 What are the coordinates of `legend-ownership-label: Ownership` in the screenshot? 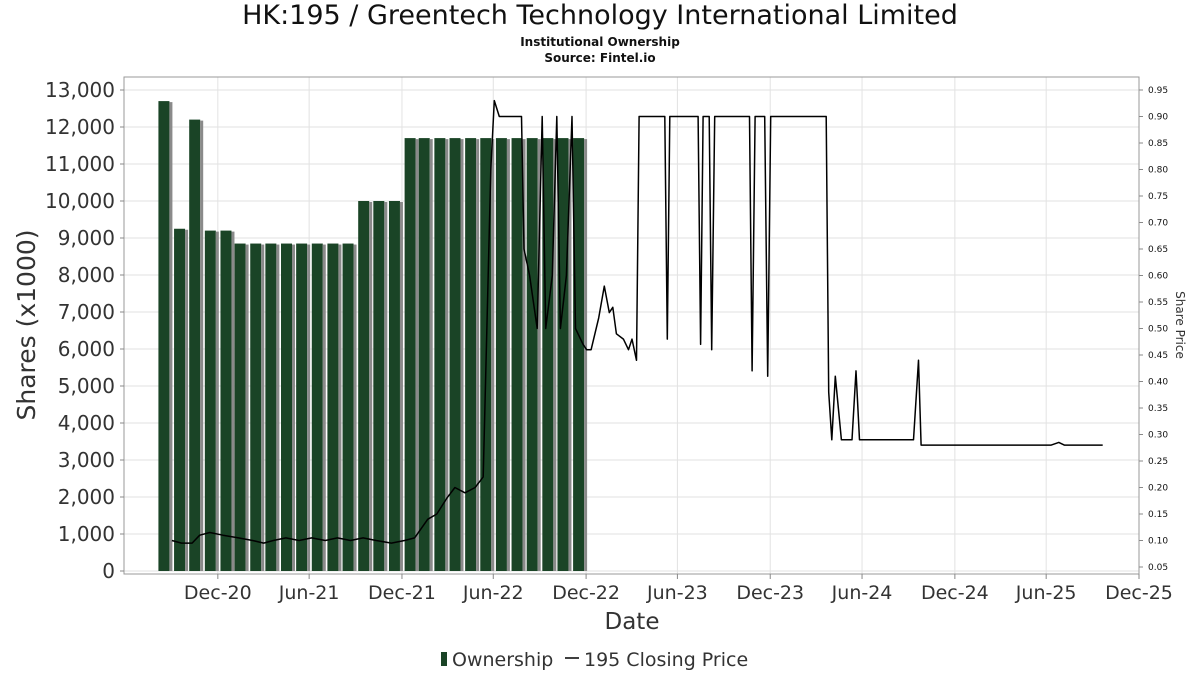 It's located at (502, 660).